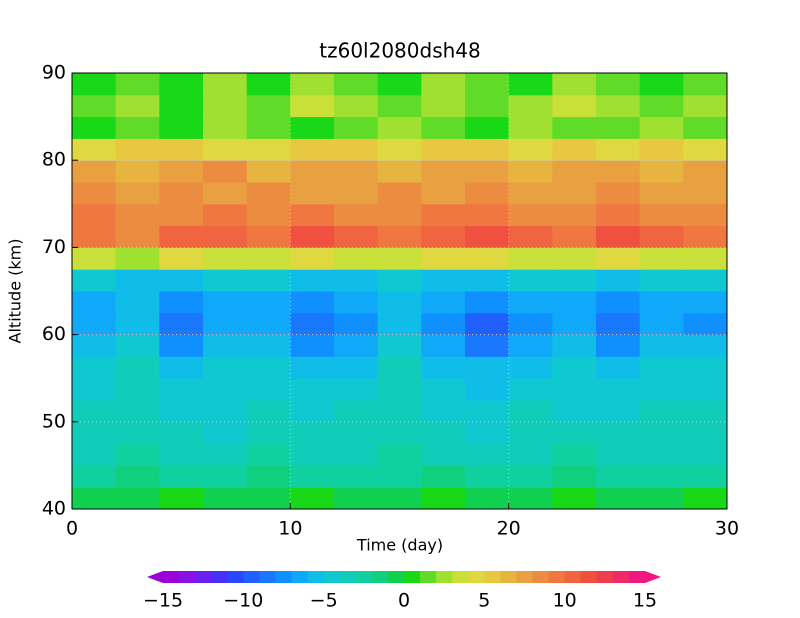 This screenshot has width=800, height=618. Describe the element at coordinates (15, 291) in the screenshot. I see `y-axis-label: Altitude (km)` at that location.